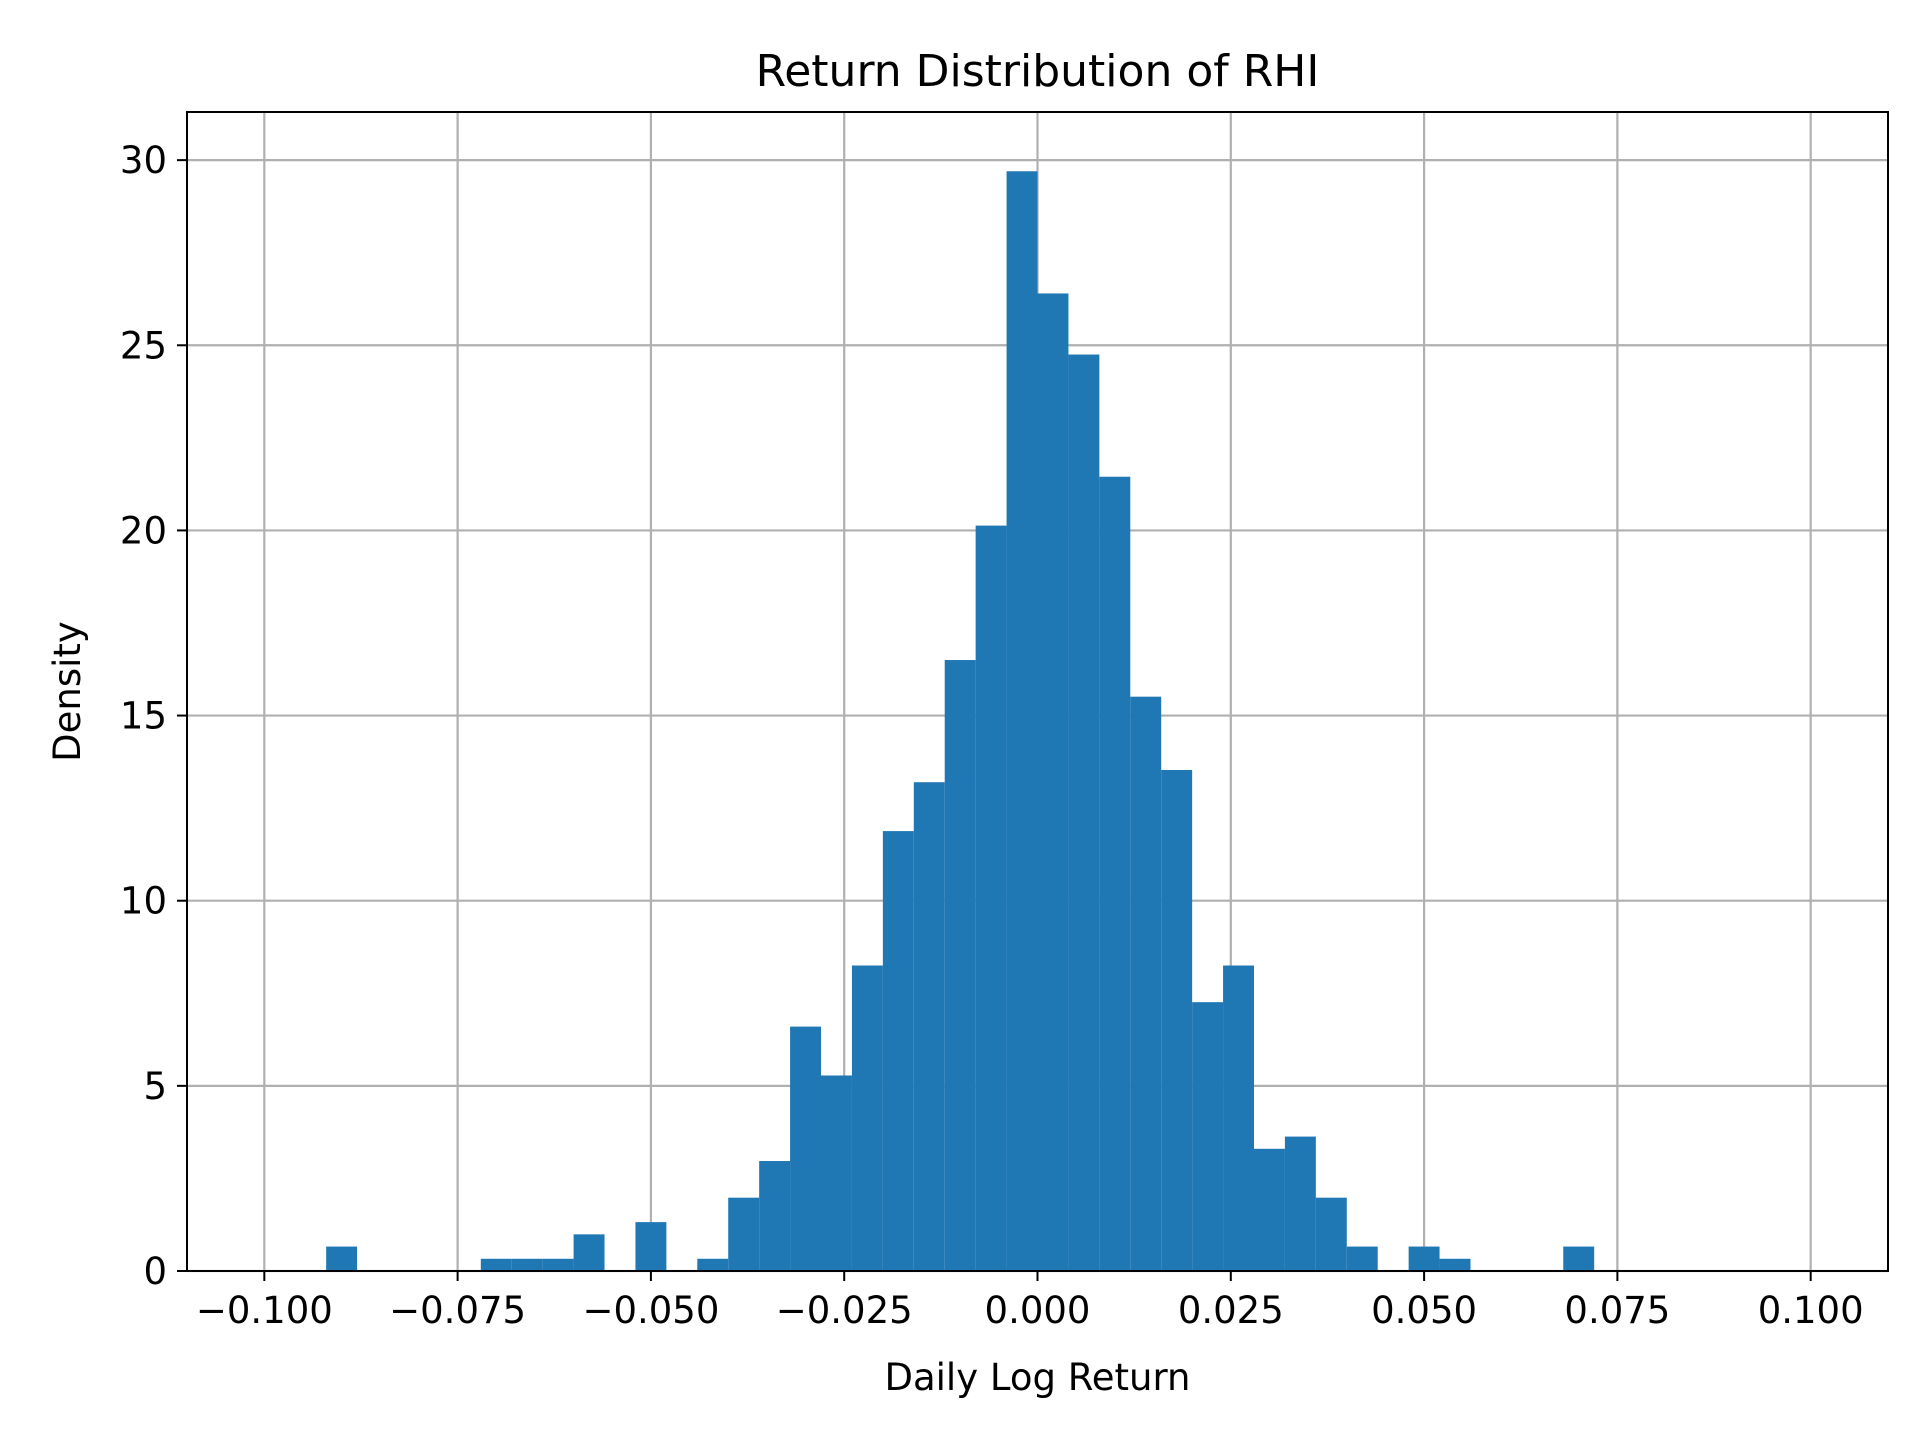 The width and height of the screenshot is (1920, 1444). Describe the element at coordinates (844, 1310) in the screenshot. I see `x-tick-label: −0.025` at that location.